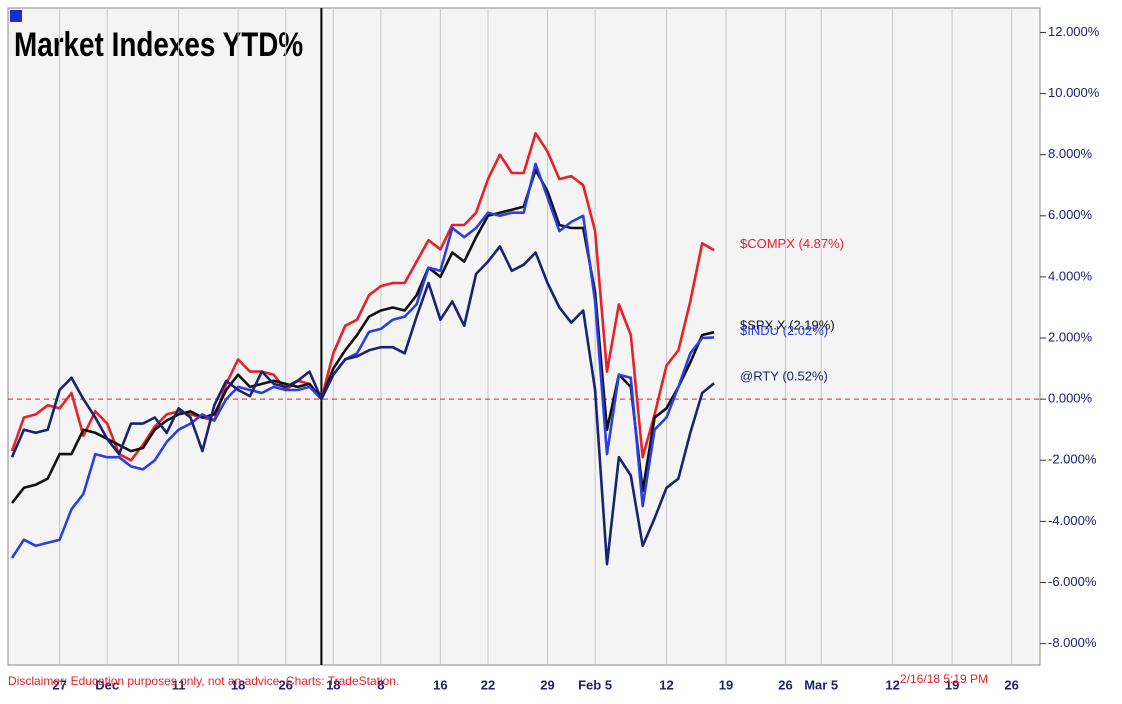 This screenshot has height=704, width=1122. Describe the element at coordinates (1070, 153) in the screenshot. I see `y-tick-label: 8.000%` at that location.